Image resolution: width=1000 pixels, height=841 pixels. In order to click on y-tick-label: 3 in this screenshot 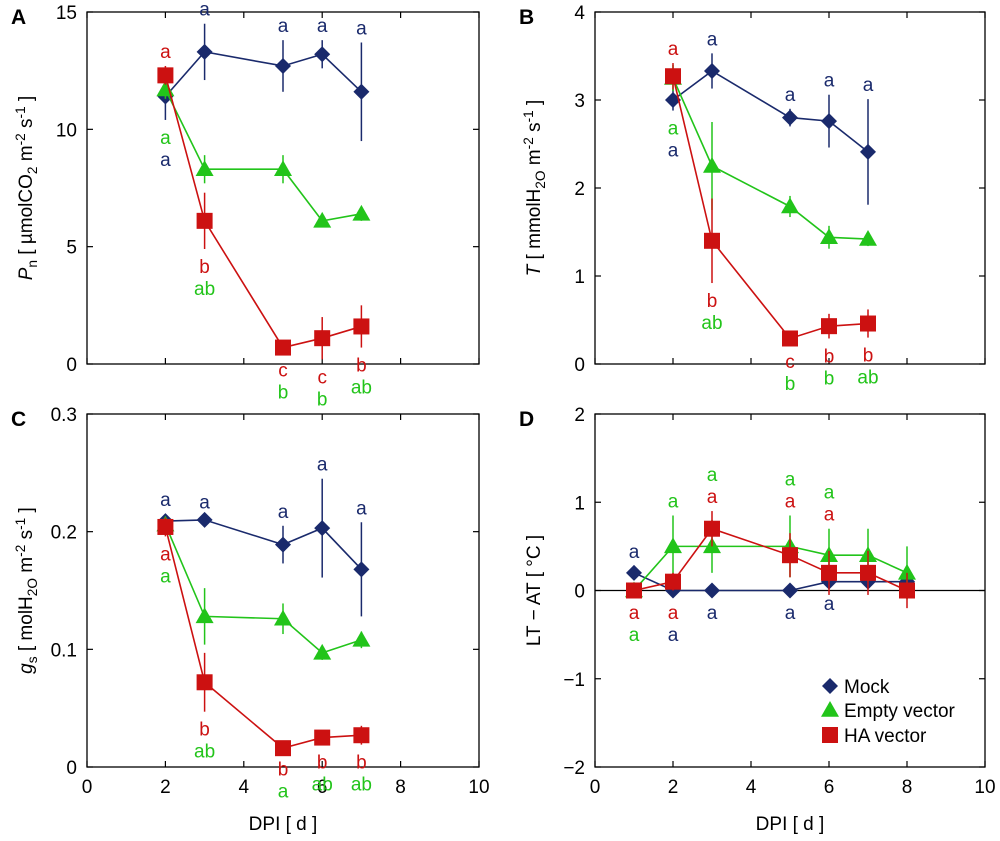, I will do `click(579, 101)`.